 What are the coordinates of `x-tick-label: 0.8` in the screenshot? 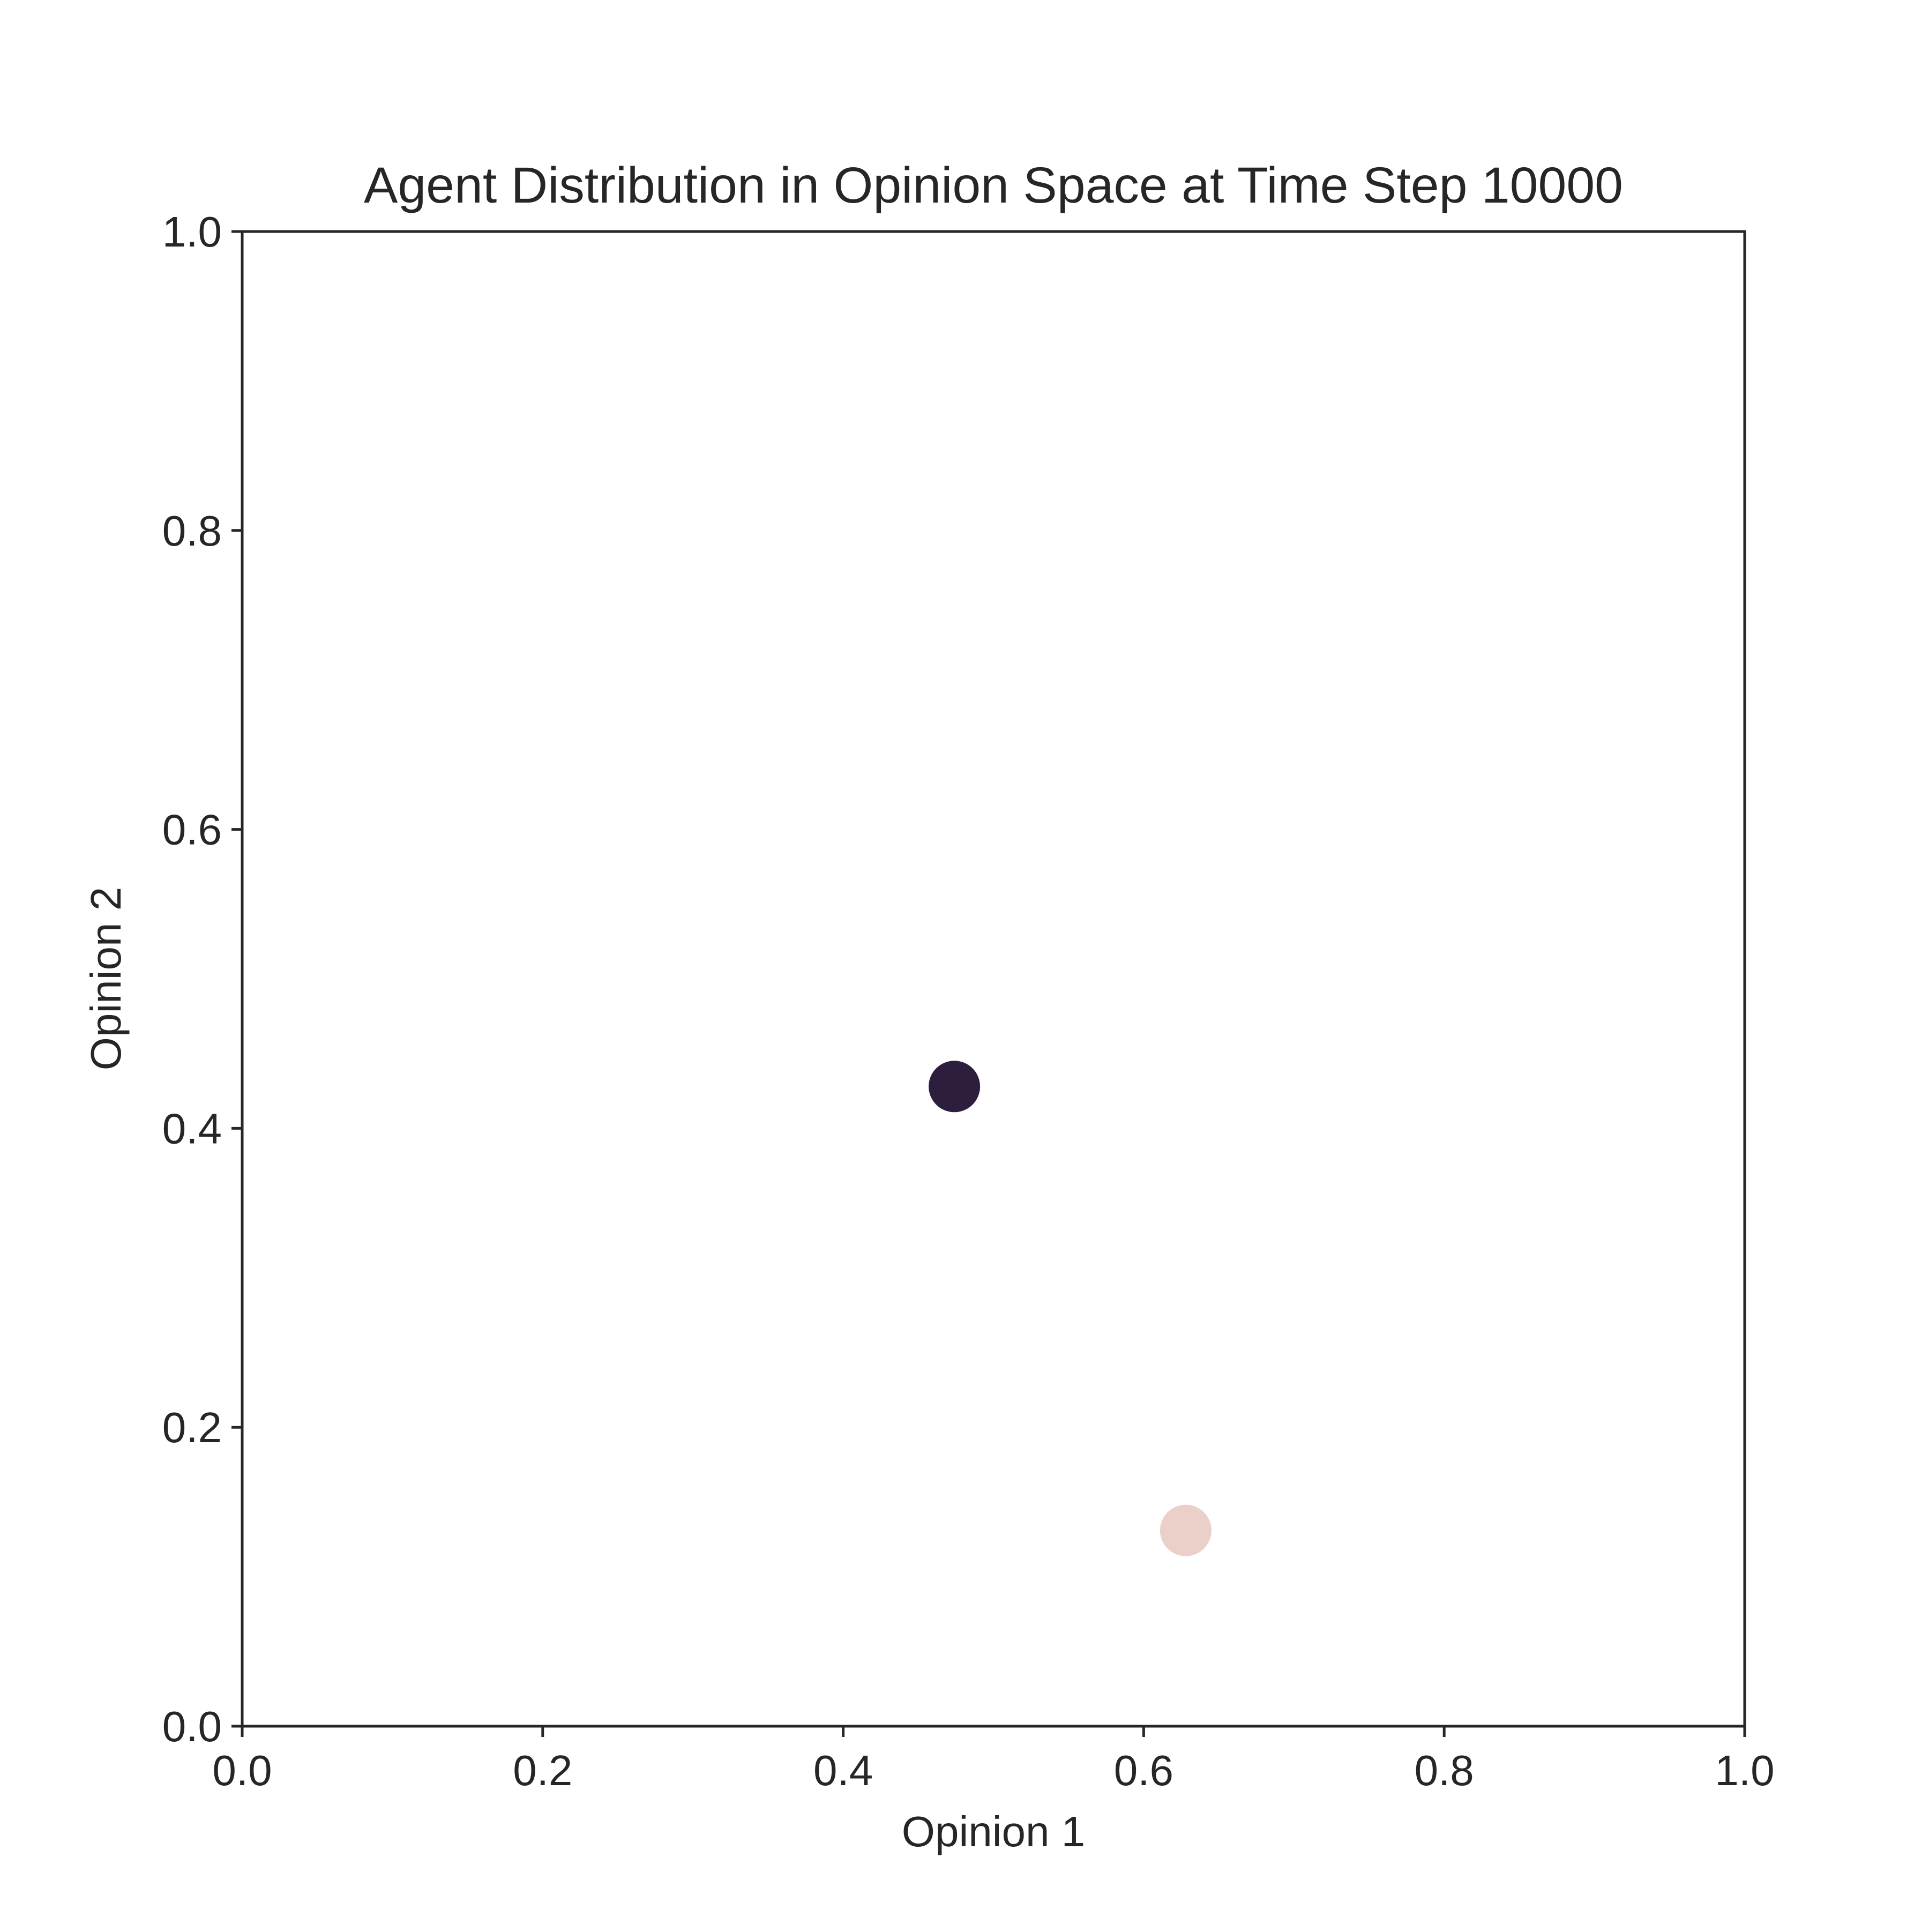 It's located at (1444, 1770).